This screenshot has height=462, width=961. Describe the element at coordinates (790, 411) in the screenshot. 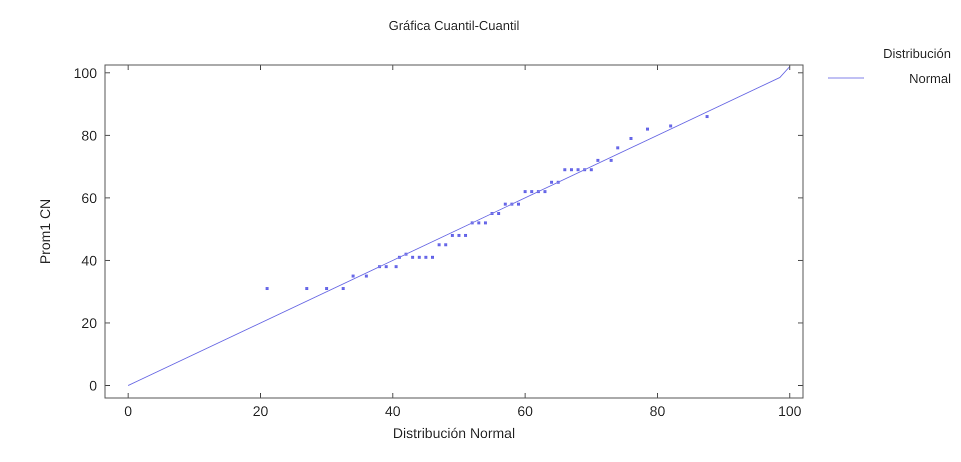

I see `x-tick-label: 100` at that location.